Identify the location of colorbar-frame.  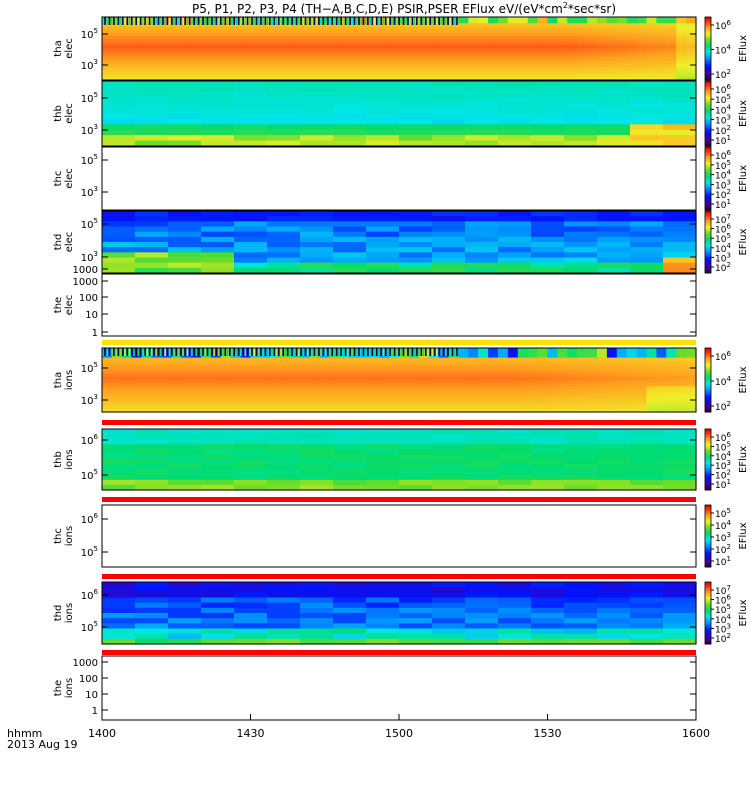
(708, 613).